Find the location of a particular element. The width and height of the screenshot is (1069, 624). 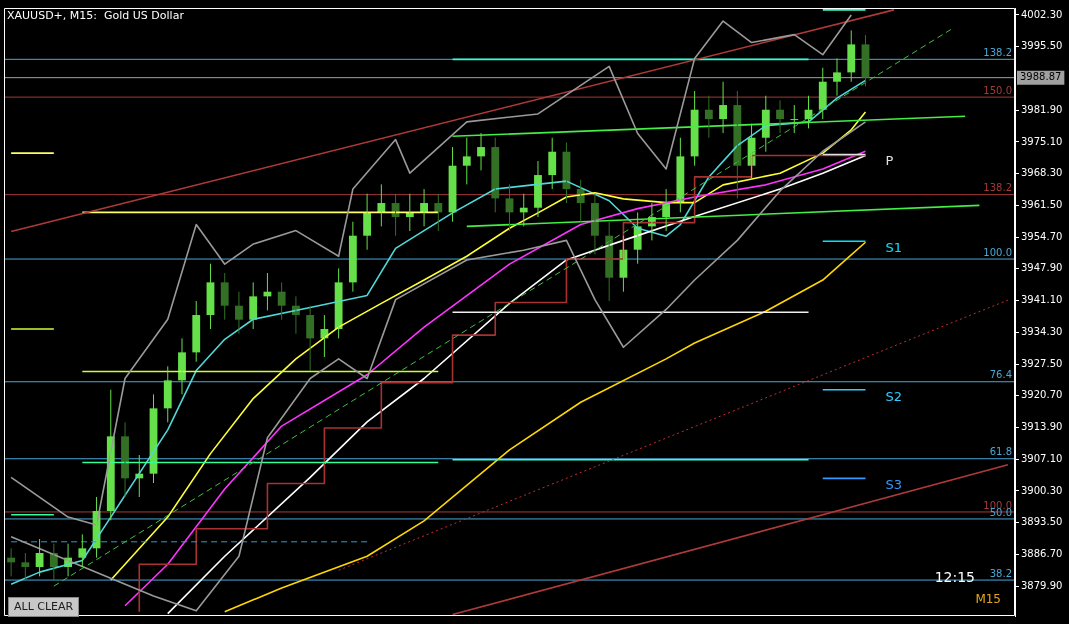

annotation: M15 is located at coordinates (988, 599).